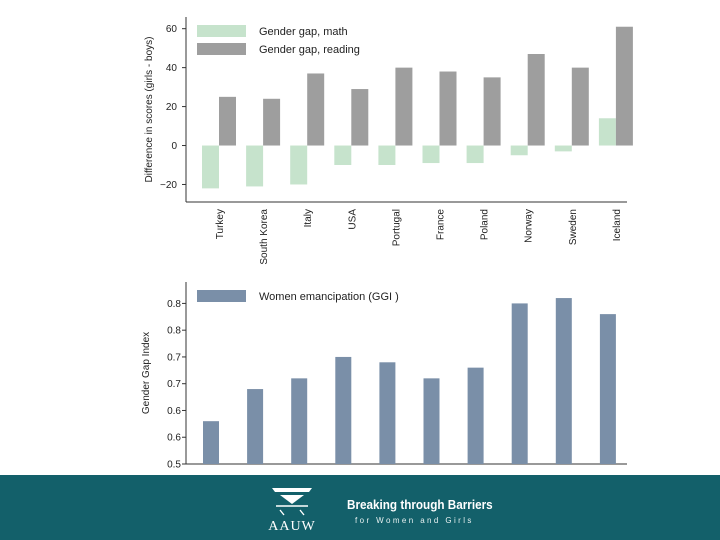  Describe the element at coordinates (352, 219) in the screenshot. I see `x-tick-label: USA` at that location.